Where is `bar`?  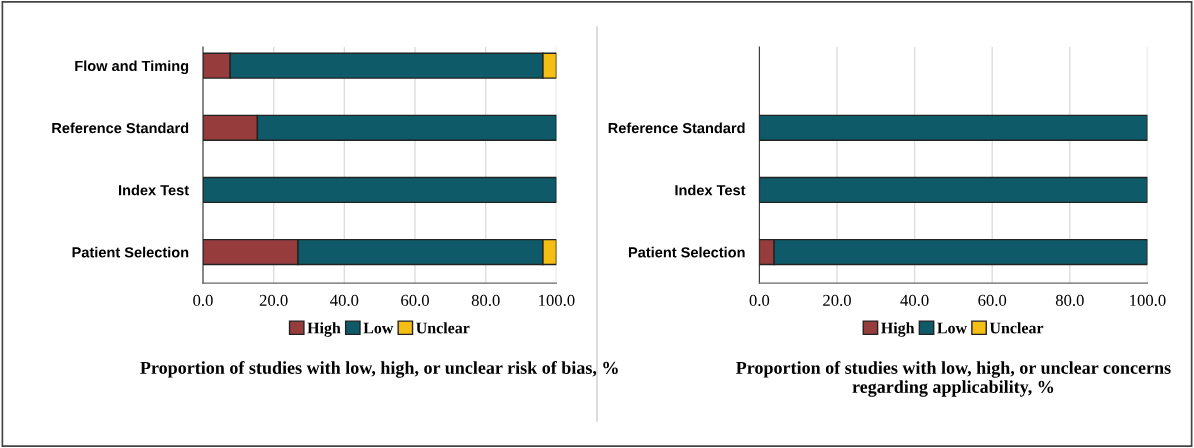 bar is located at coordinates (379, 190).